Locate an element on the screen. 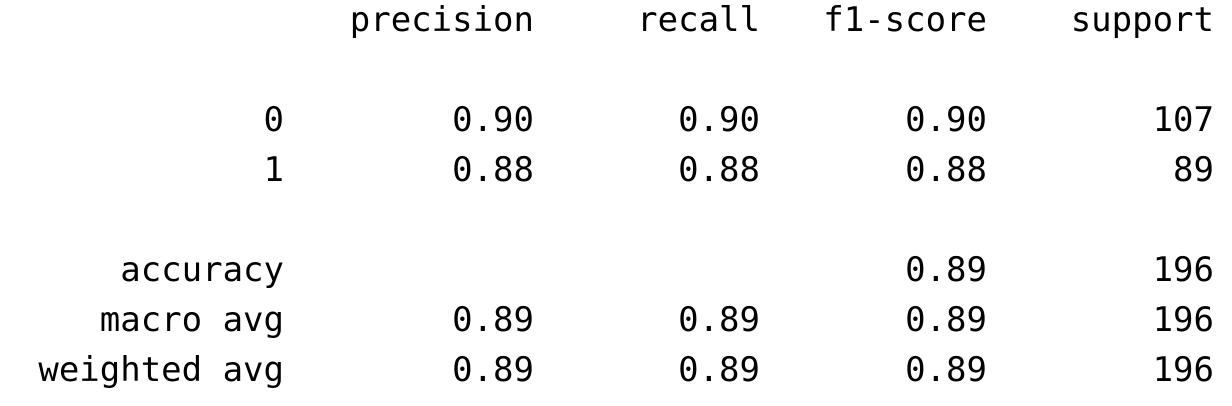 The width and height of the screenshot is (1232, 406). f1-score-value: 0.88 is located at coordinates (946, 170).